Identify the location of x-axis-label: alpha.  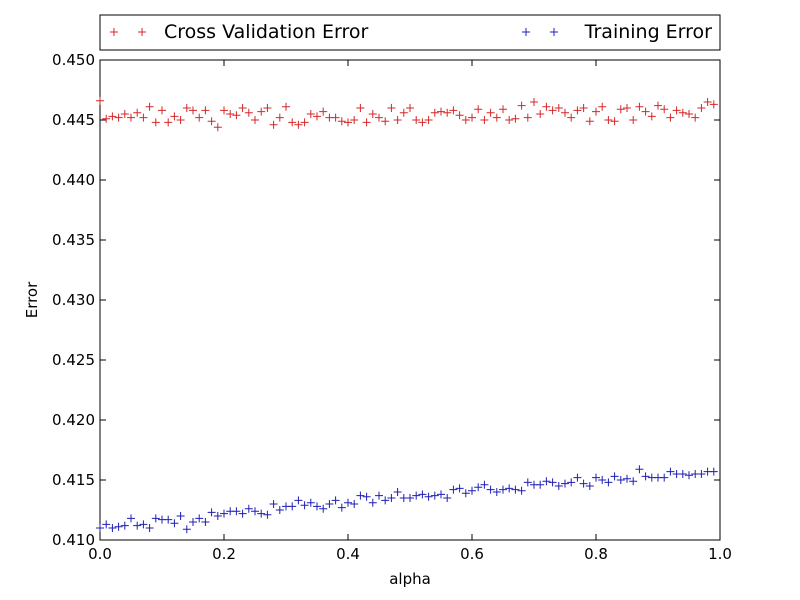
(410, 579).